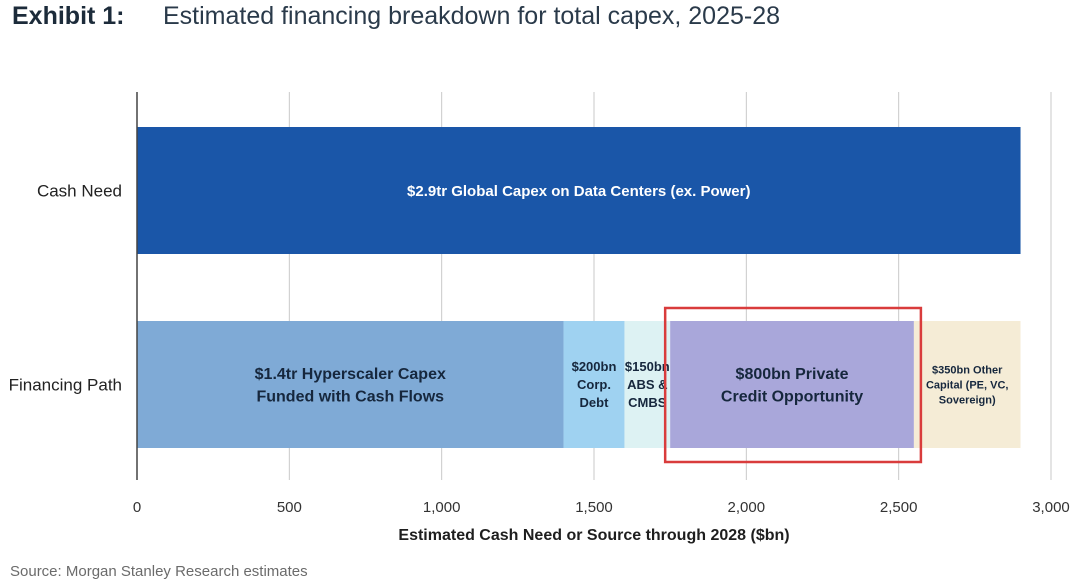 This screenshot has width=1080, height=584. I want to click on segment-label: $800bn Private Credit Opportunity, so click(792, 385).